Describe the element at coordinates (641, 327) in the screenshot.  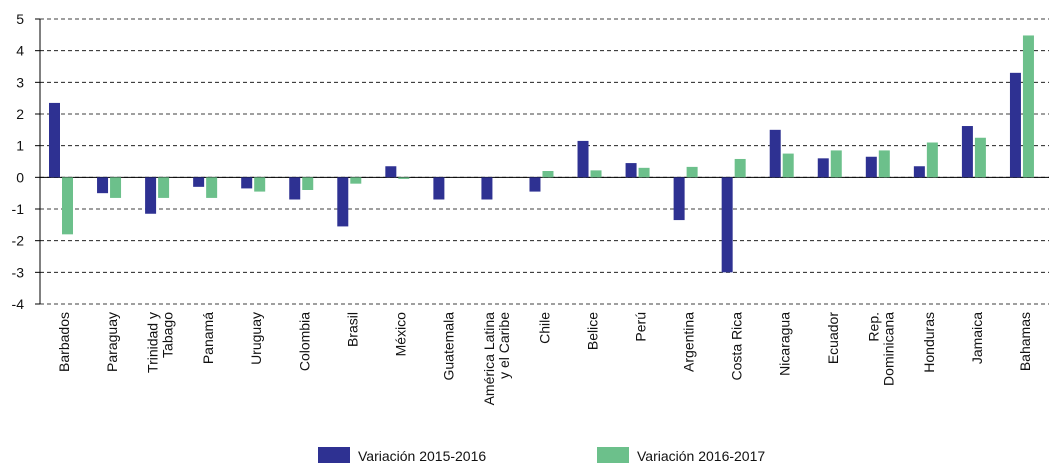
I see `x-tick-label: Perú` at that location.